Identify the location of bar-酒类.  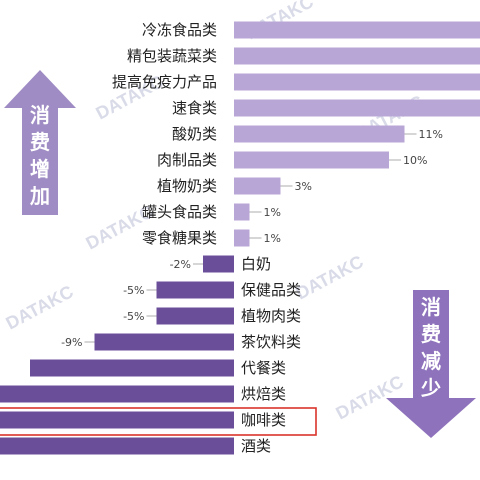
(117, 446).